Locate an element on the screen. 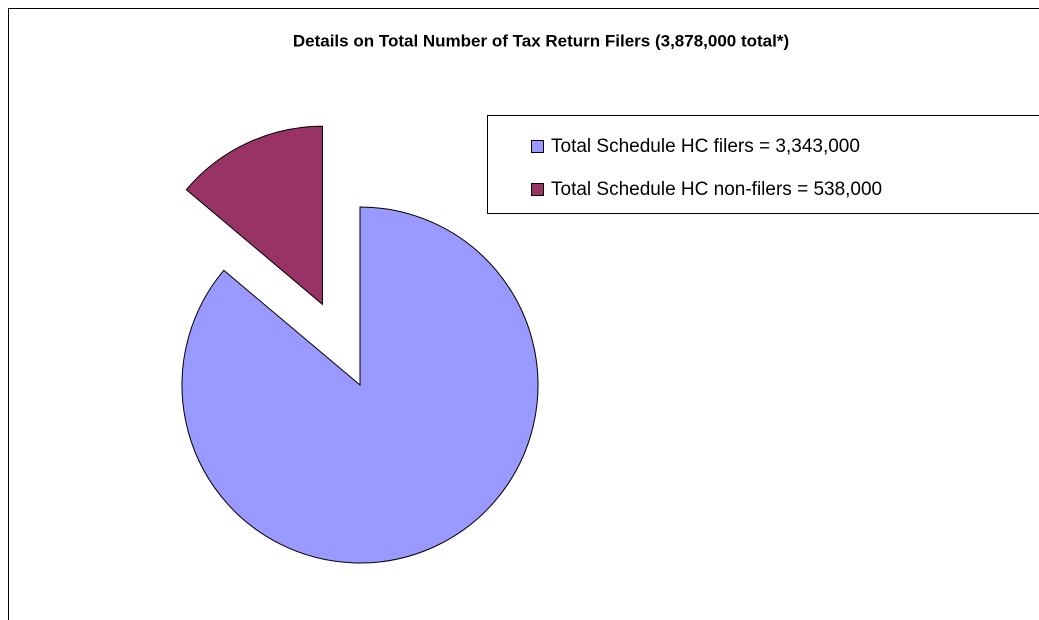  legend-box is located at coordinates (763, 164).